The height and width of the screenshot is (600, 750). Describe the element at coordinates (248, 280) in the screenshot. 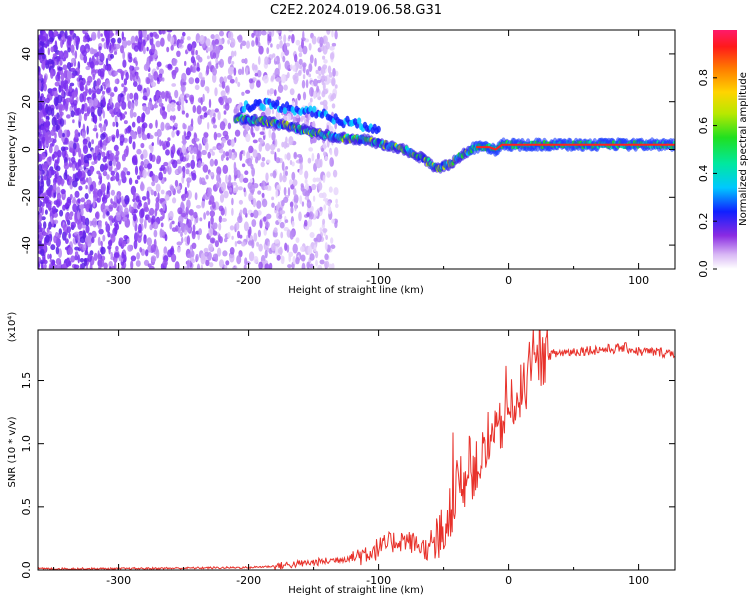

I see `x-tick-label: -200` at that location.